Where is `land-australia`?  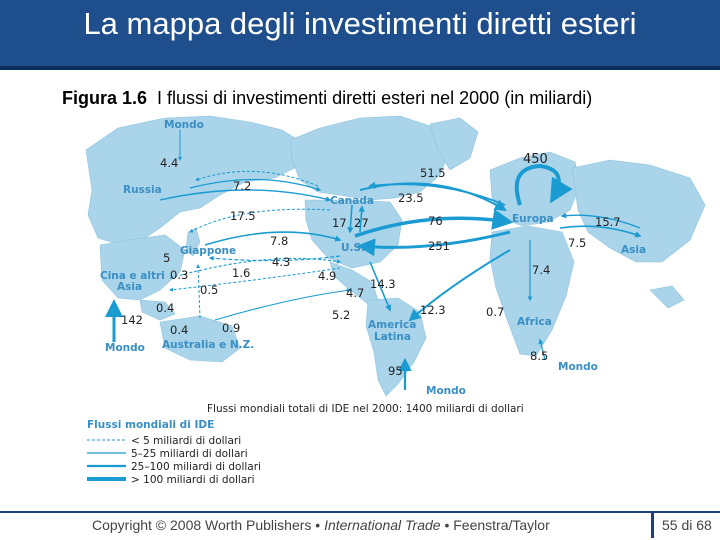
land-australia is located at coordinates (200, 339).